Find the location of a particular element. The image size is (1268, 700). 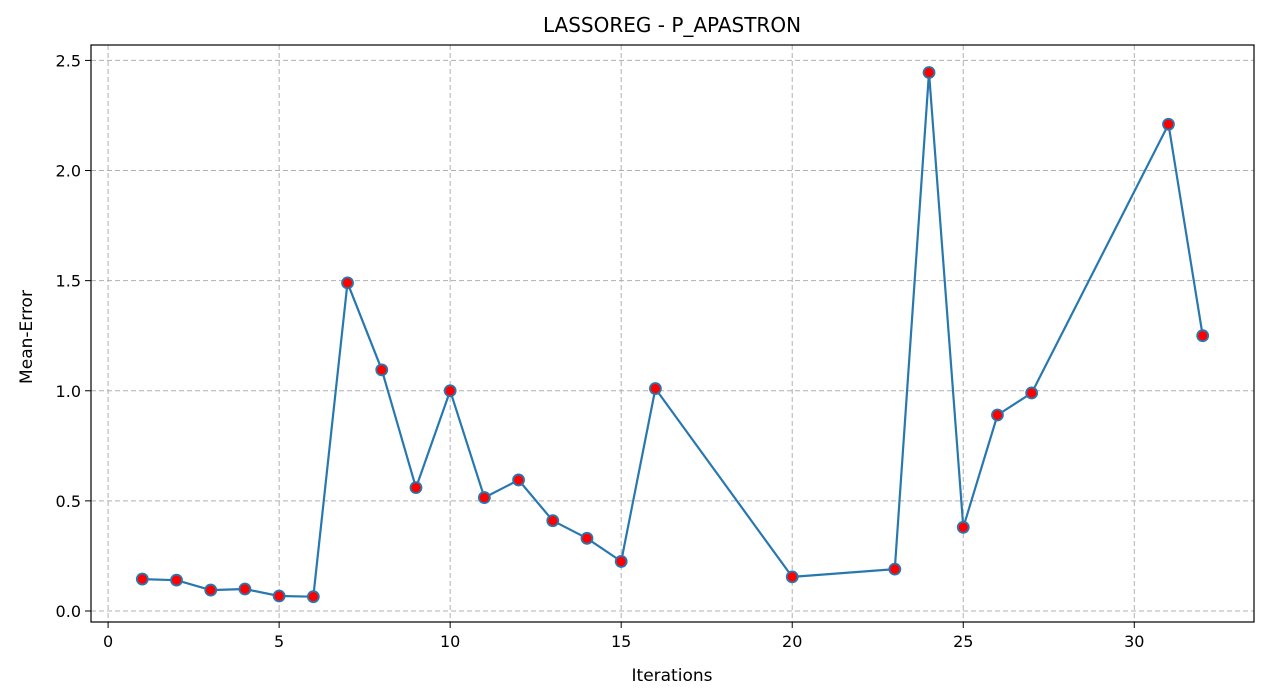

x-axis-ticks: 0 5 10 15 20 25 30 is located at coordinates (623, 636).